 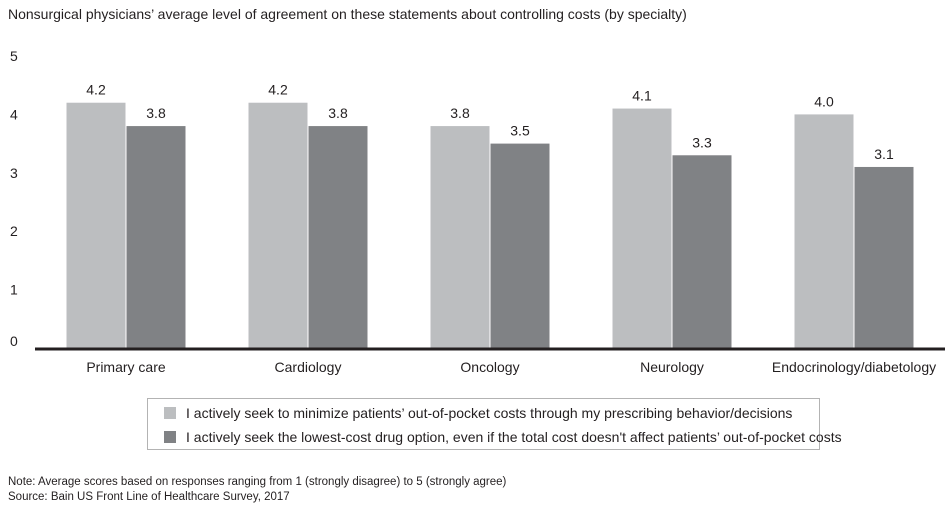 What do you see at coordinates (14, 341) in the screenshot?
I see `y-tick-label: 0` at bounding box center [14, 341].